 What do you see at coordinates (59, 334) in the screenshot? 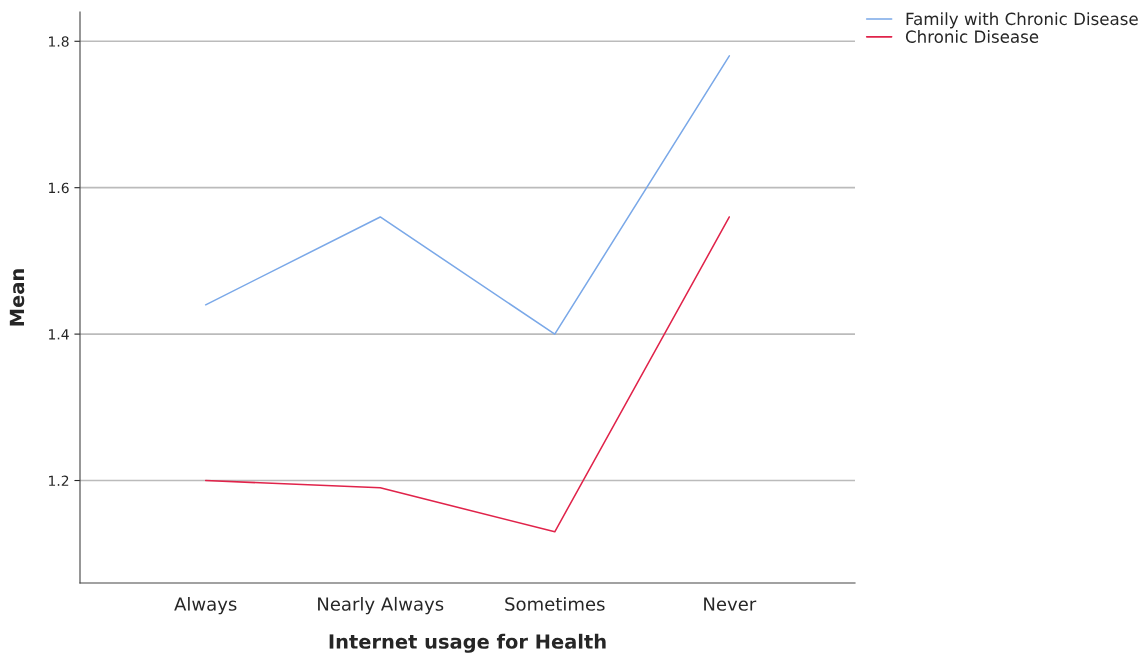
I see `y-tick-label: 1.4` at bounding box center [59, 334].